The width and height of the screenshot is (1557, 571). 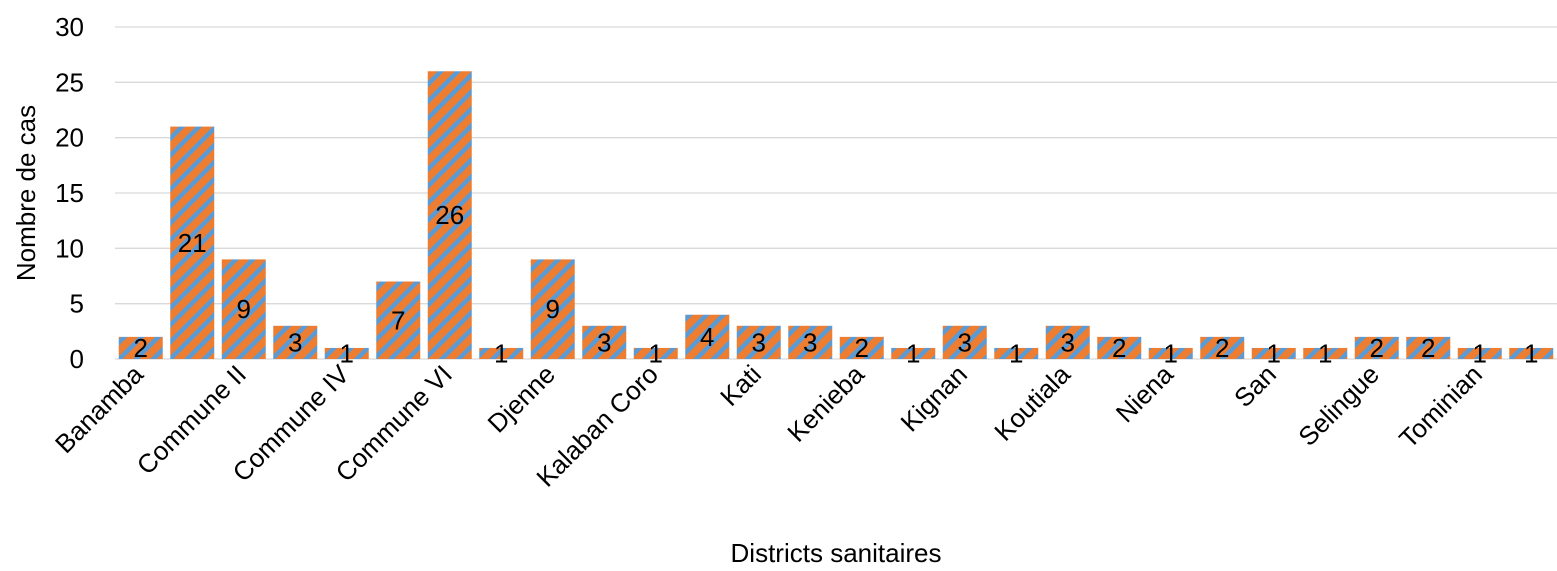 What do you see at coordinates (69, 27) in the screenshot?
I see `y-tick-label: 30` at bounding box center [69, 27].